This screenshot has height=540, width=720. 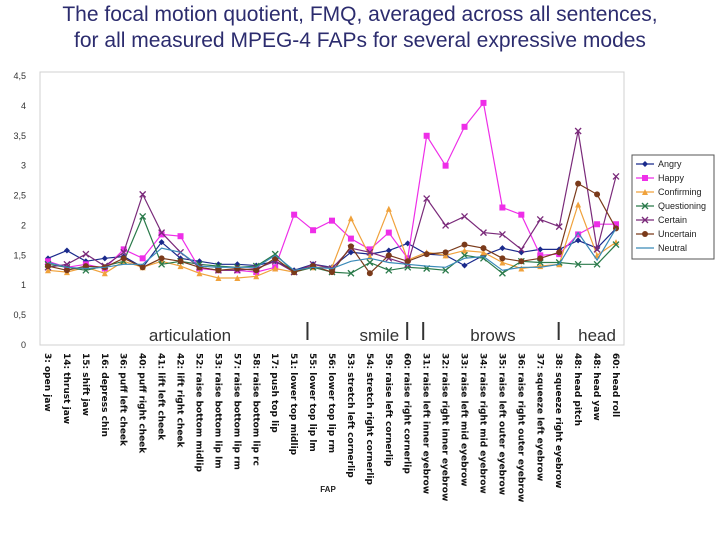 I want to click on y-tick-label: 0, so click(x=23, y=345).